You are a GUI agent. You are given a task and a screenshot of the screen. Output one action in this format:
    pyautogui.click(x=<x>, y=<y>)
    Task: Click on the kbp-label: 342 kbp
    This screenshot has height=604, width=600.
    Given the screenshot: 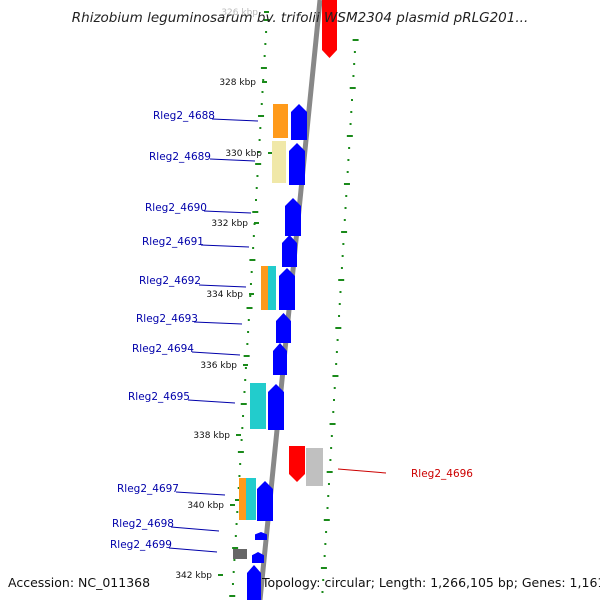 What is the action you would take?
    pyautogui.click(x=193, y=576)
    